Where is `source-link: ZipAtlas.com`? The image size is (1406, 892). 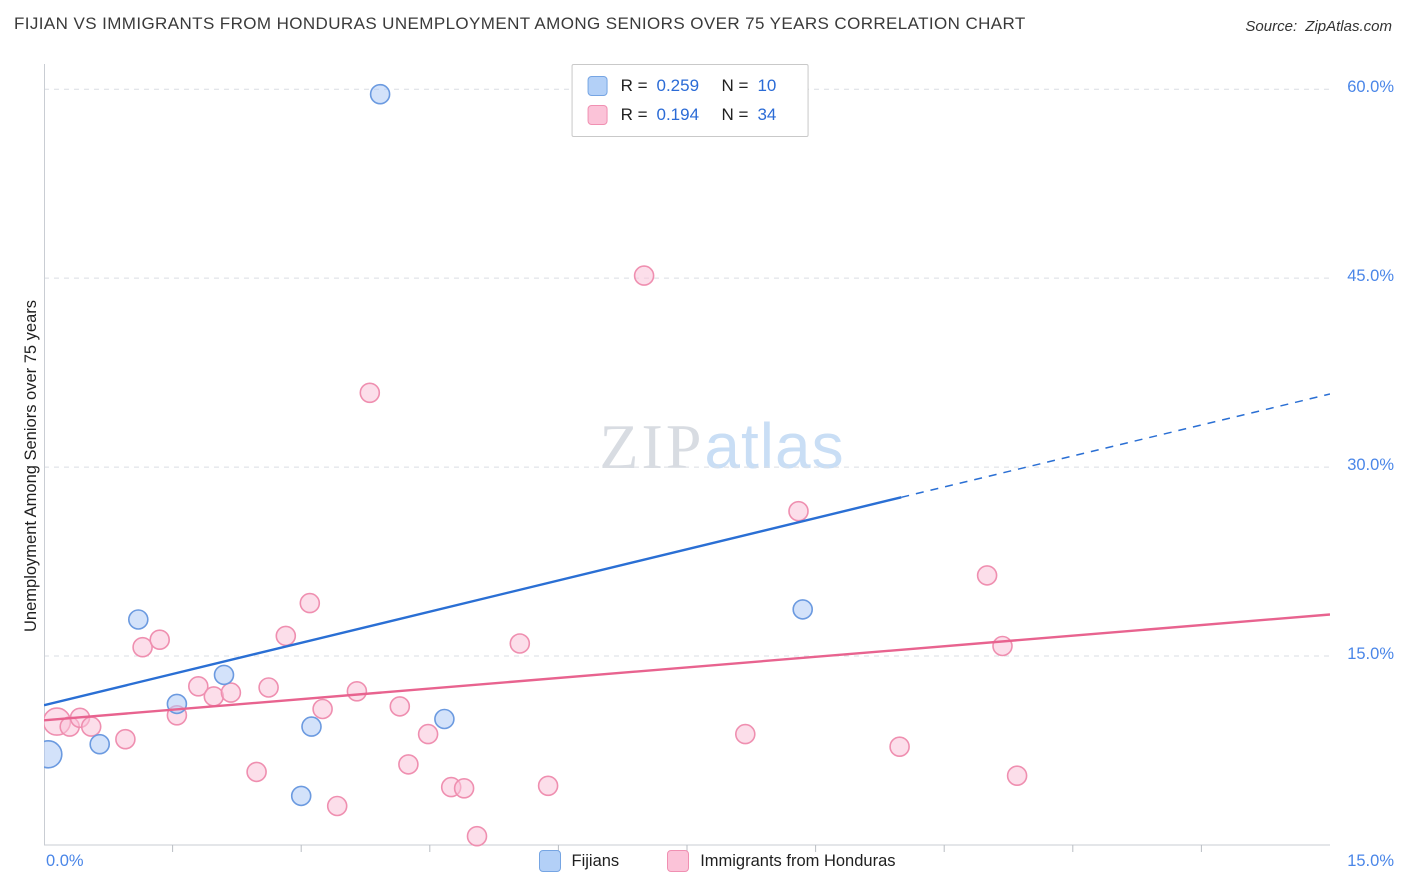
source-link: ZipAtlas.com is located at coordinates (1348, 26).